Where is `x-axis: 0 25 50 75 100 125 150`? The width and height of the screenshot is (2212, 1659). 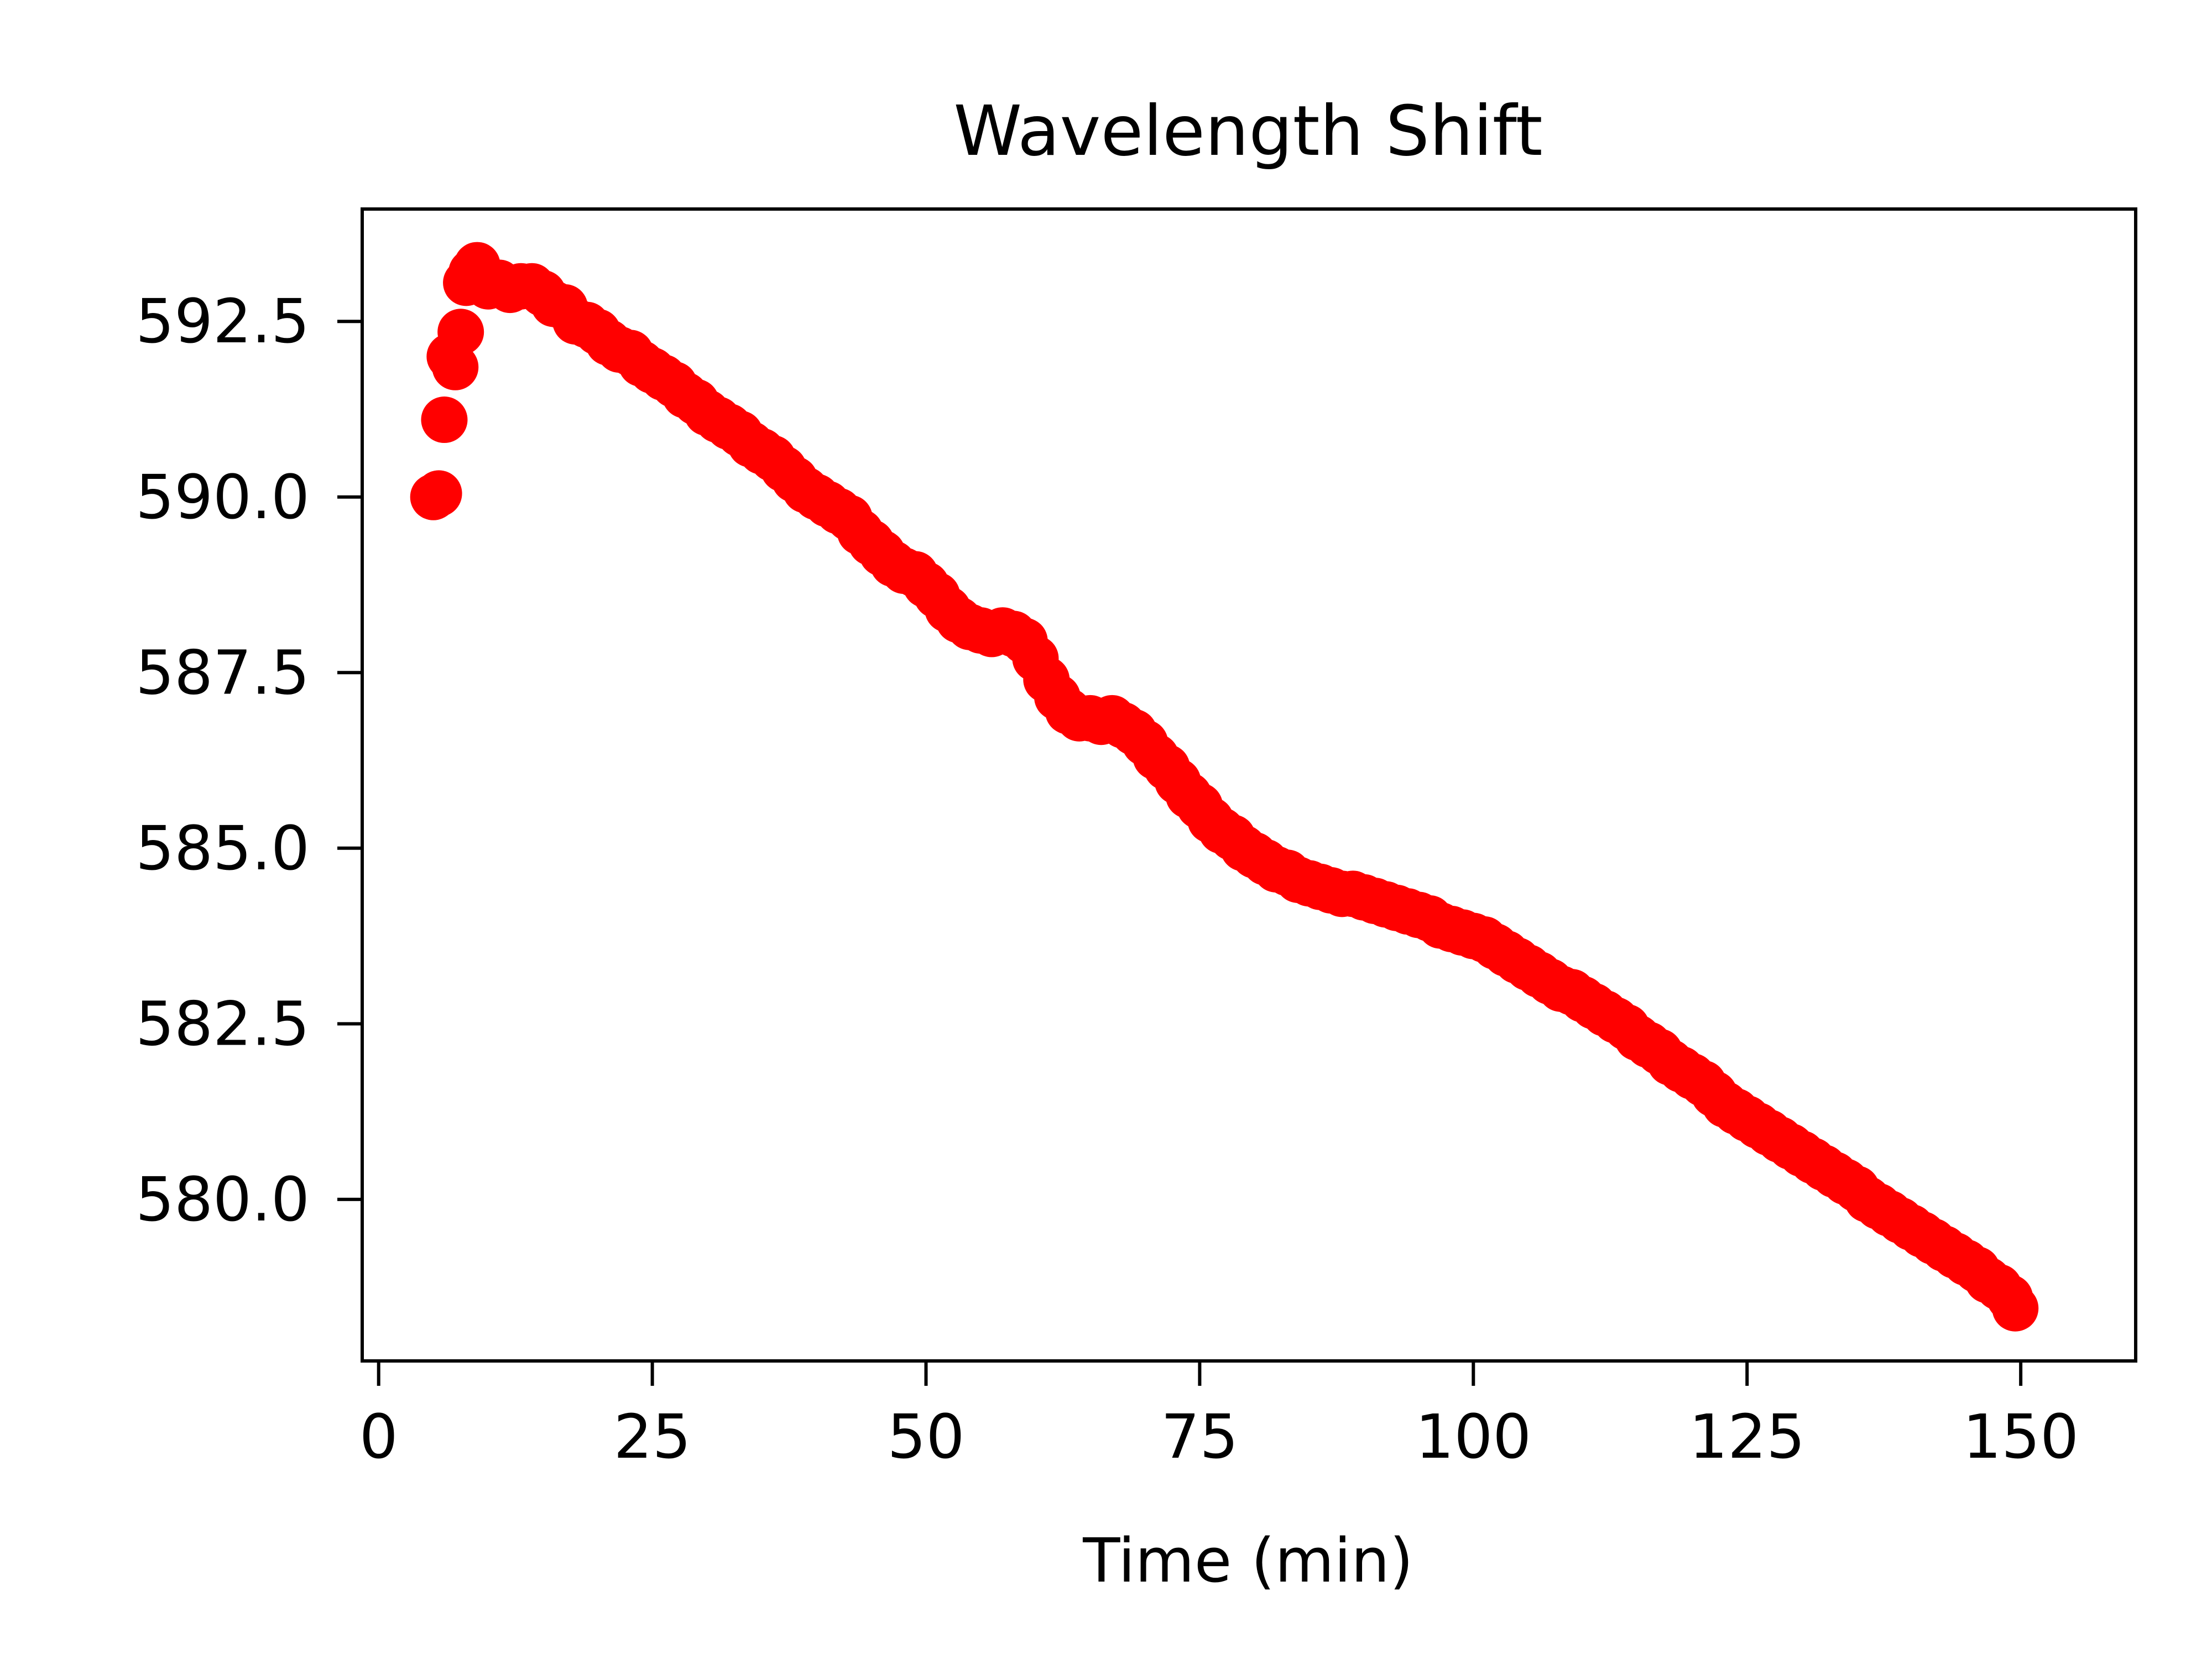 x-axis: 0 25 50 75 100 125 150 is located at coordinates (1219, 1417).